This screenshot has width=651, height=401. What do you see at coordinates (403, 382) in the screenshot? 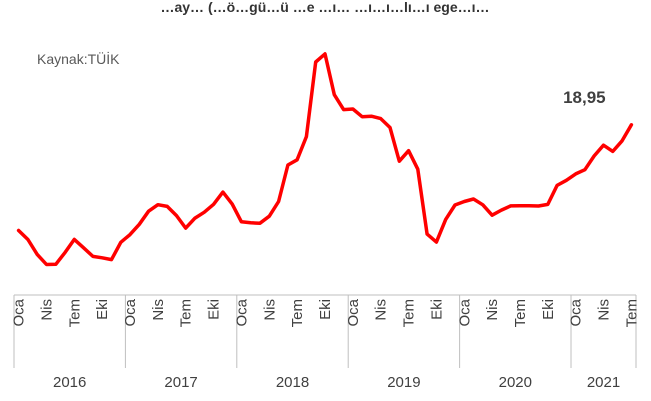
I see `year-label: 2019` at bounding box center [403, 382].